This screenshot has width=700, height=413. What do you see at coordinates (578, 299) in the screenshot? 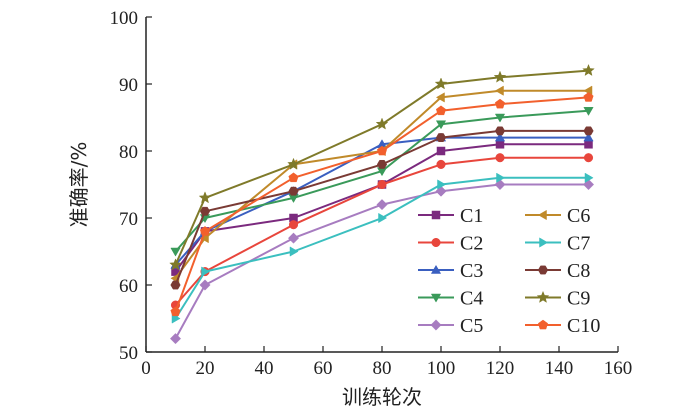
I see `legend-label: C9` at bounding box center [578, 299].